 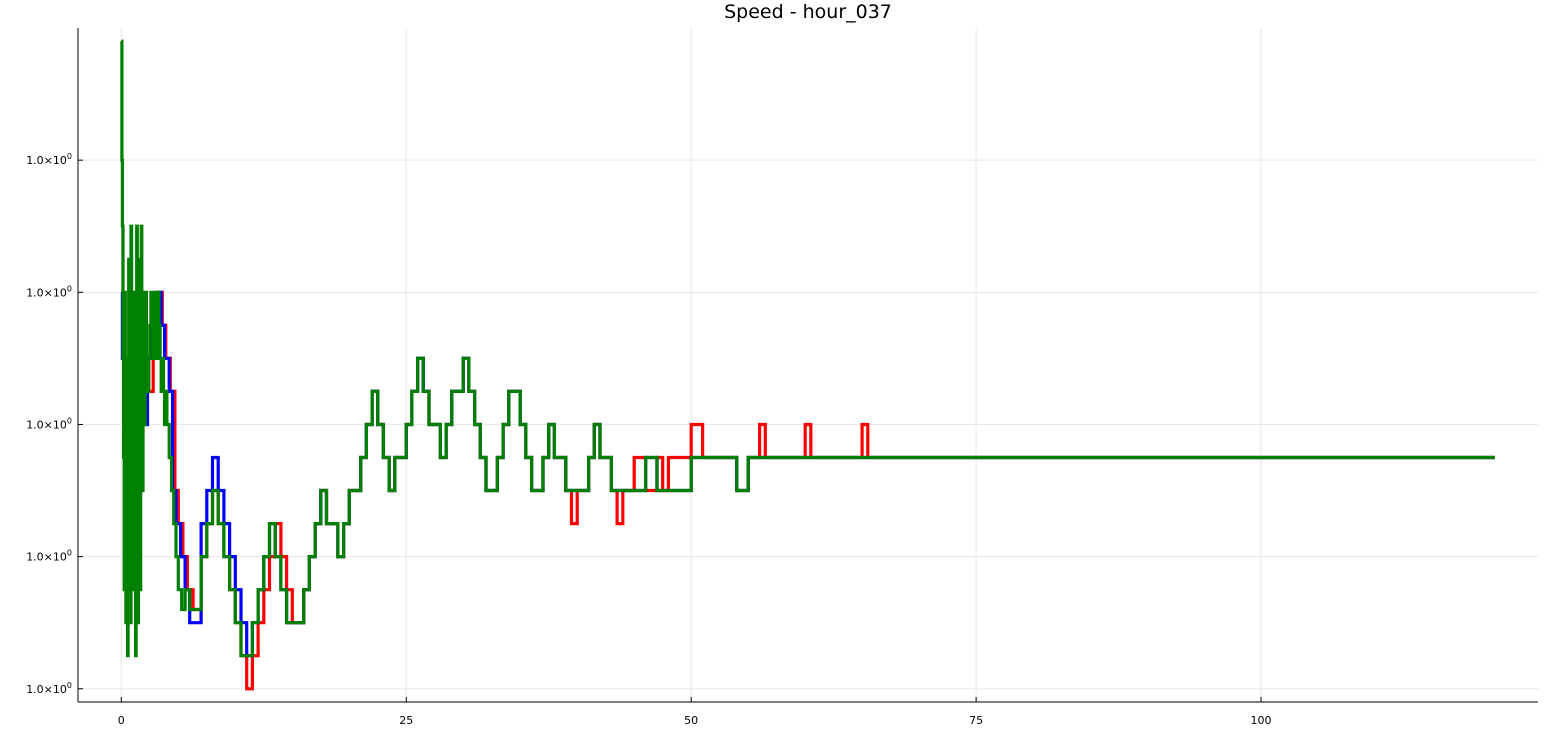 I want to click on y-tick-label-1: 1.0×100, so click(x=49, y=556).